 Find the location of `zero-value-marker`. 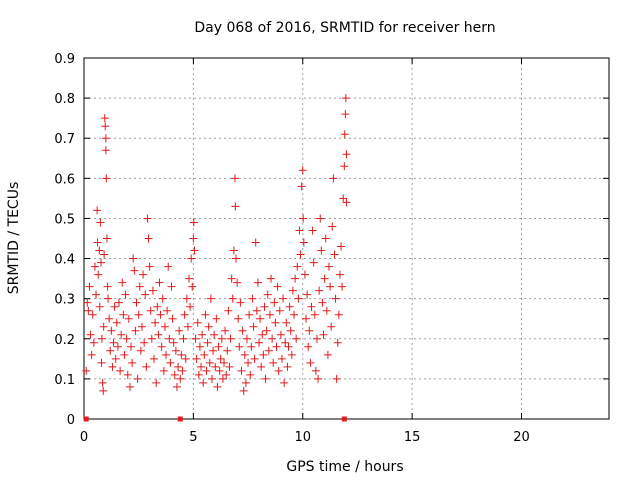

zero-value-marker is located at coordinates (180, 419).